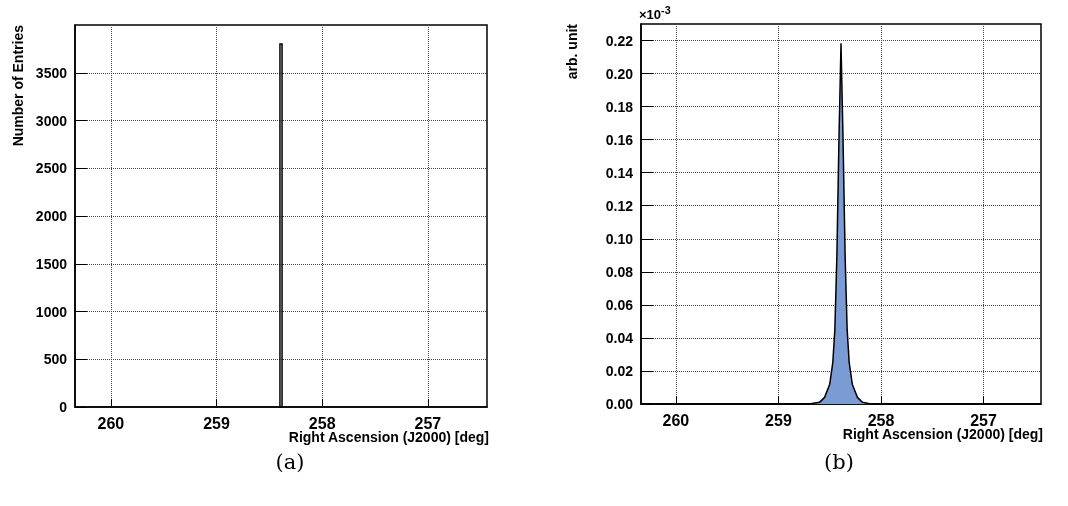 The width and height of the screenshot is (1068, 506). I want to click on y-tick-label: 0.22, so click(619, 40).